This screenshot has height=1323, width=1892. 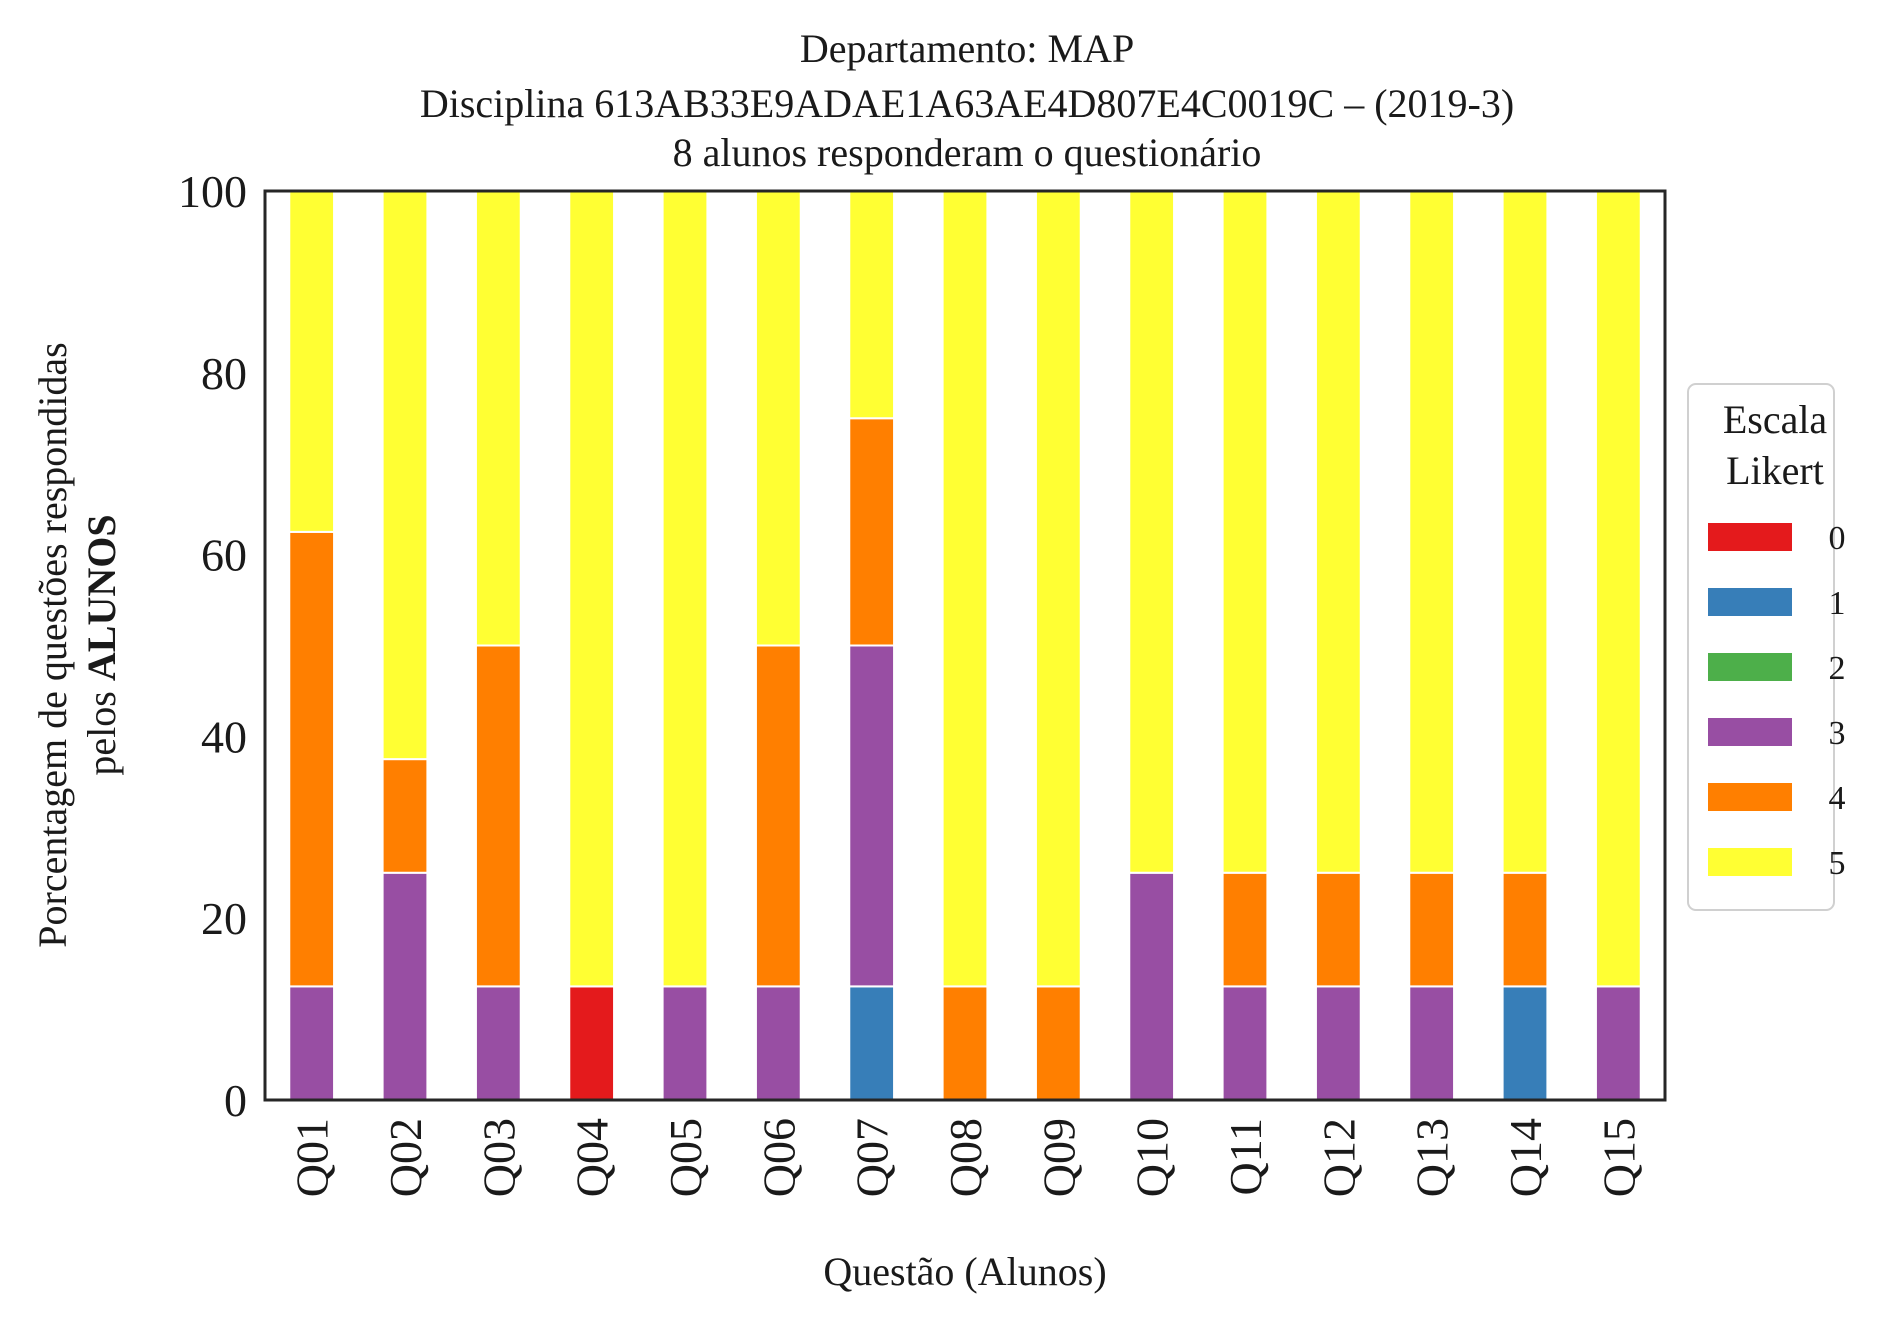 What do you see at coordinates (405, 1157) in the screenshot?
I see `x-tick-label: Q02` at bounding box center [405, 1157].